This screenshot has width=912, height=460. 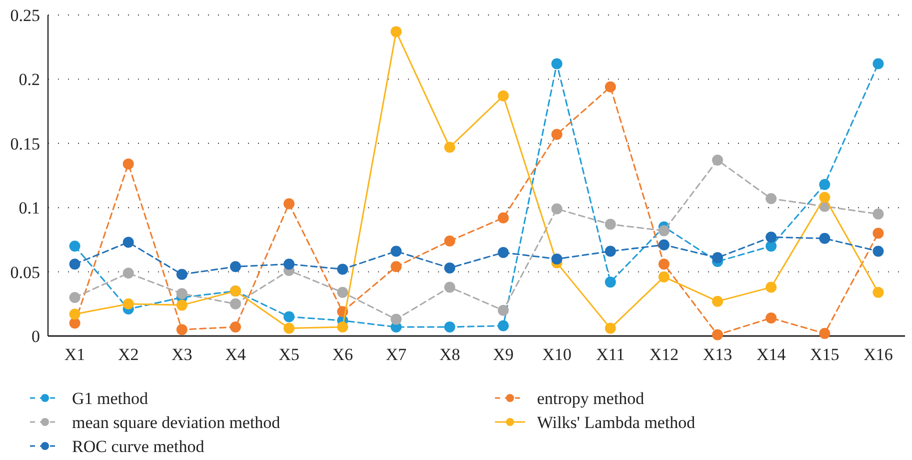 I want to click on legend-label: ROC curve method, so click(x=138, y=446).